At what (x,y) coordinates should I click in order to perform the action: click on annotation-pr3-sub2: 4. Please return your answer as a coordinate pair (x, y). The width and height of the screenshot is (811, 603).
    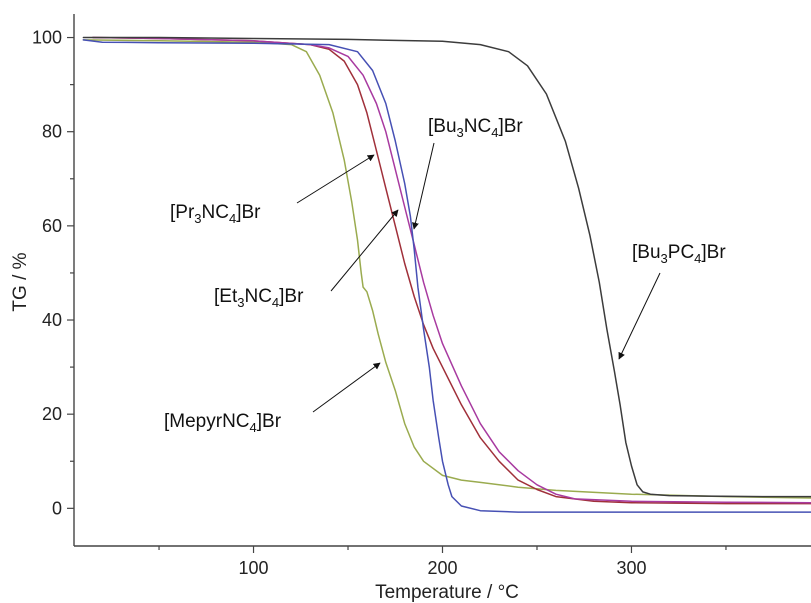
    Looking at the image, I should click on (232, 218).